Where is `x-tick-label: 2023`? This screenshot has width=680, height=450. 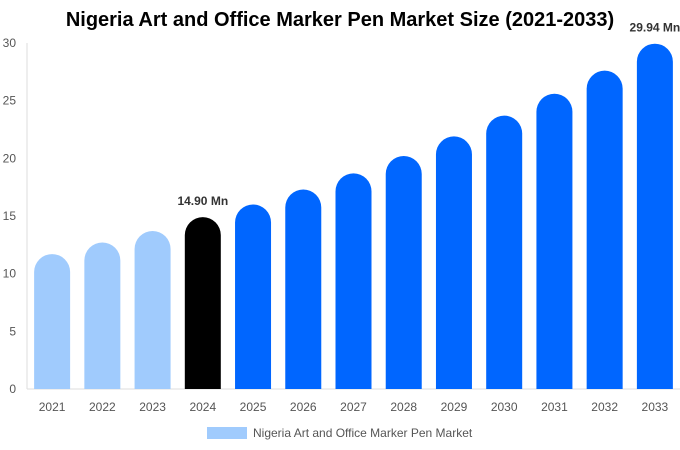
x-tick-label: 2023 is located at coordinates (152, 407).